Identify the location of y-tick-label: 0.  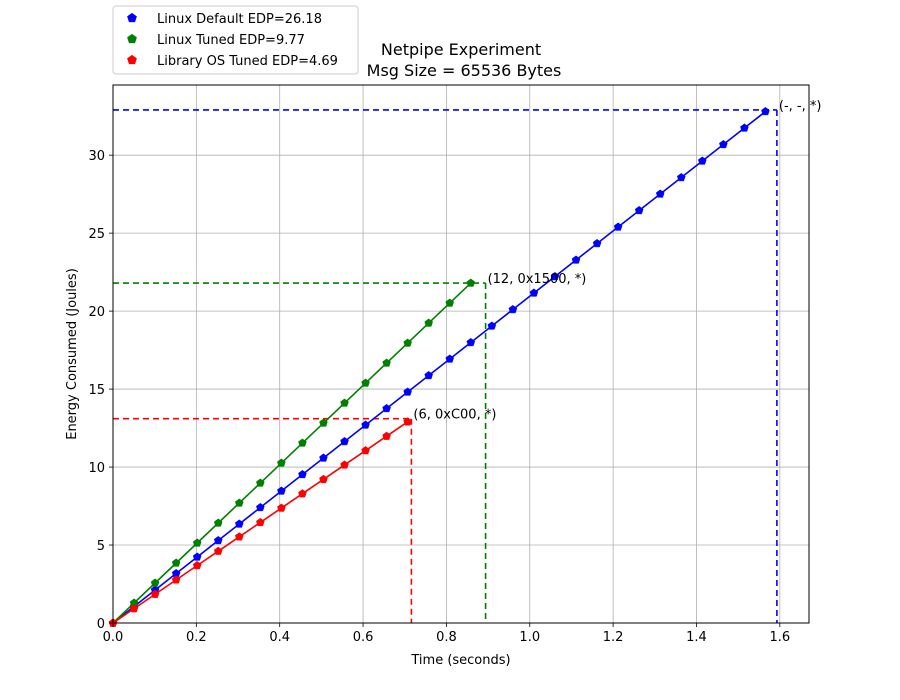
(101, 624).